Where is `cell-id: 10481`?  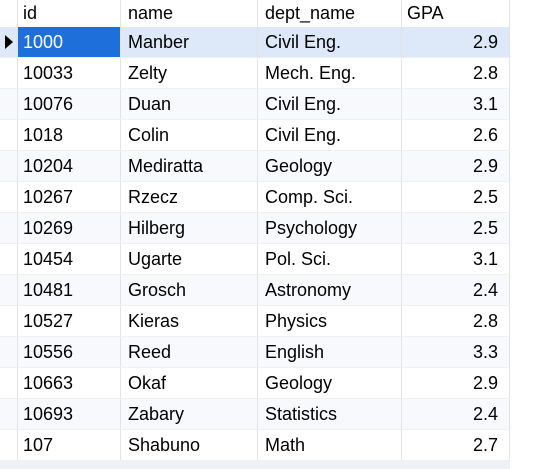
cell-id: 10481 is located at coordinates (69, 290).